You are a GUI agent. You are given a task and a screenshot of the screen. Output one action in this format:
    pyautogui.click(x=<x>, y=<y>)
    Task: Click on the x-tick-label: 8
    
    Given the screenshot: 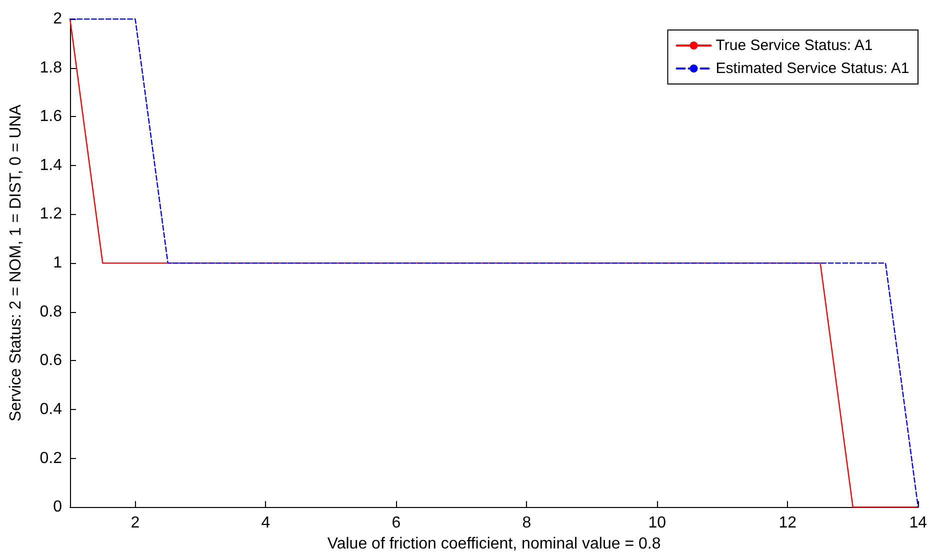 What is the action you would take?
    pyautogui.click(x=527, y=523)
    